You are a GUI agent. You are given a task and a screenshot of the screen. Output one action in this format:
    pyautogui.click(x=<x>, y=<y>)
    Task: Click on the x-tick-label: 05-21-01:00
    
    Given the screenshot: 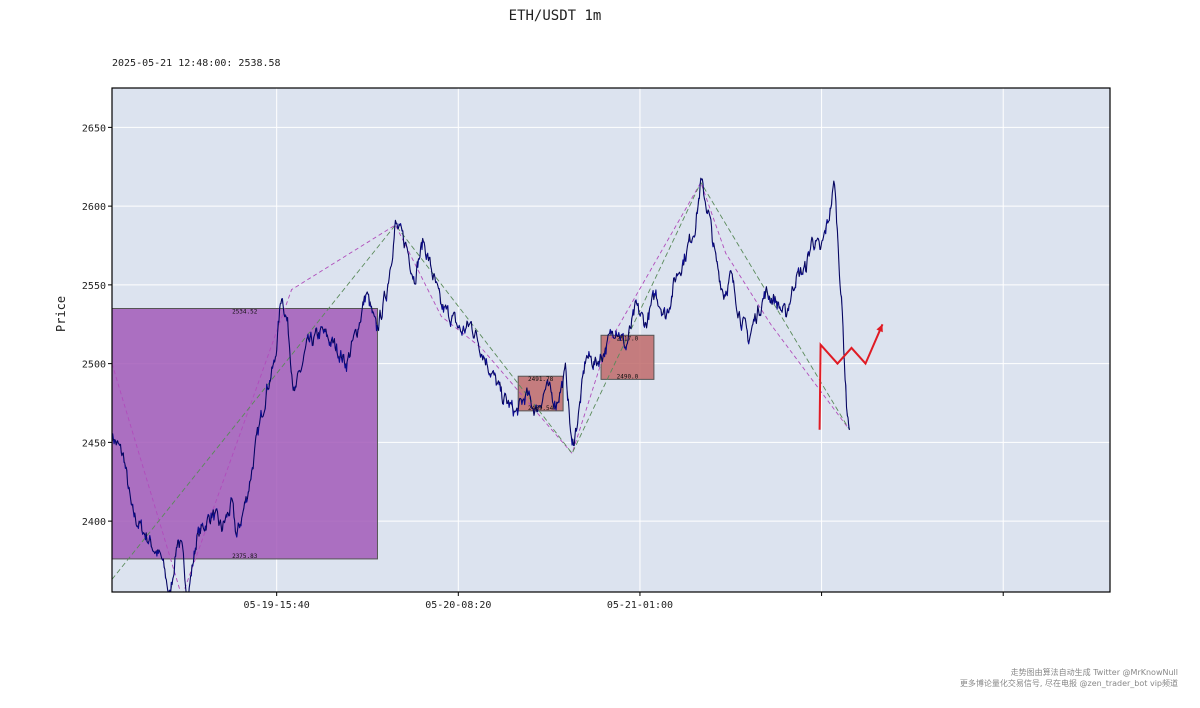 What is the action you would take?
    pyautogui.click(x=640, y=605)
    